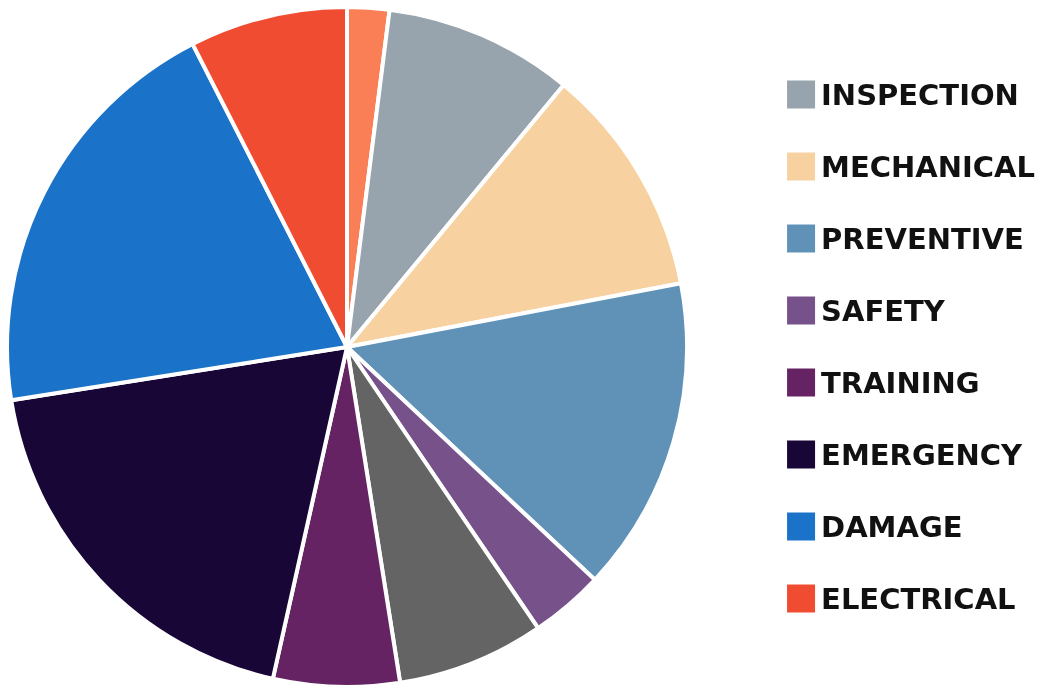 This screenshot has height=693, width=1042. What do you see at coordinates (928, 166) in the screenshot?
I see `legend-label: MECHANICAL` at bounding box center [928, 166].